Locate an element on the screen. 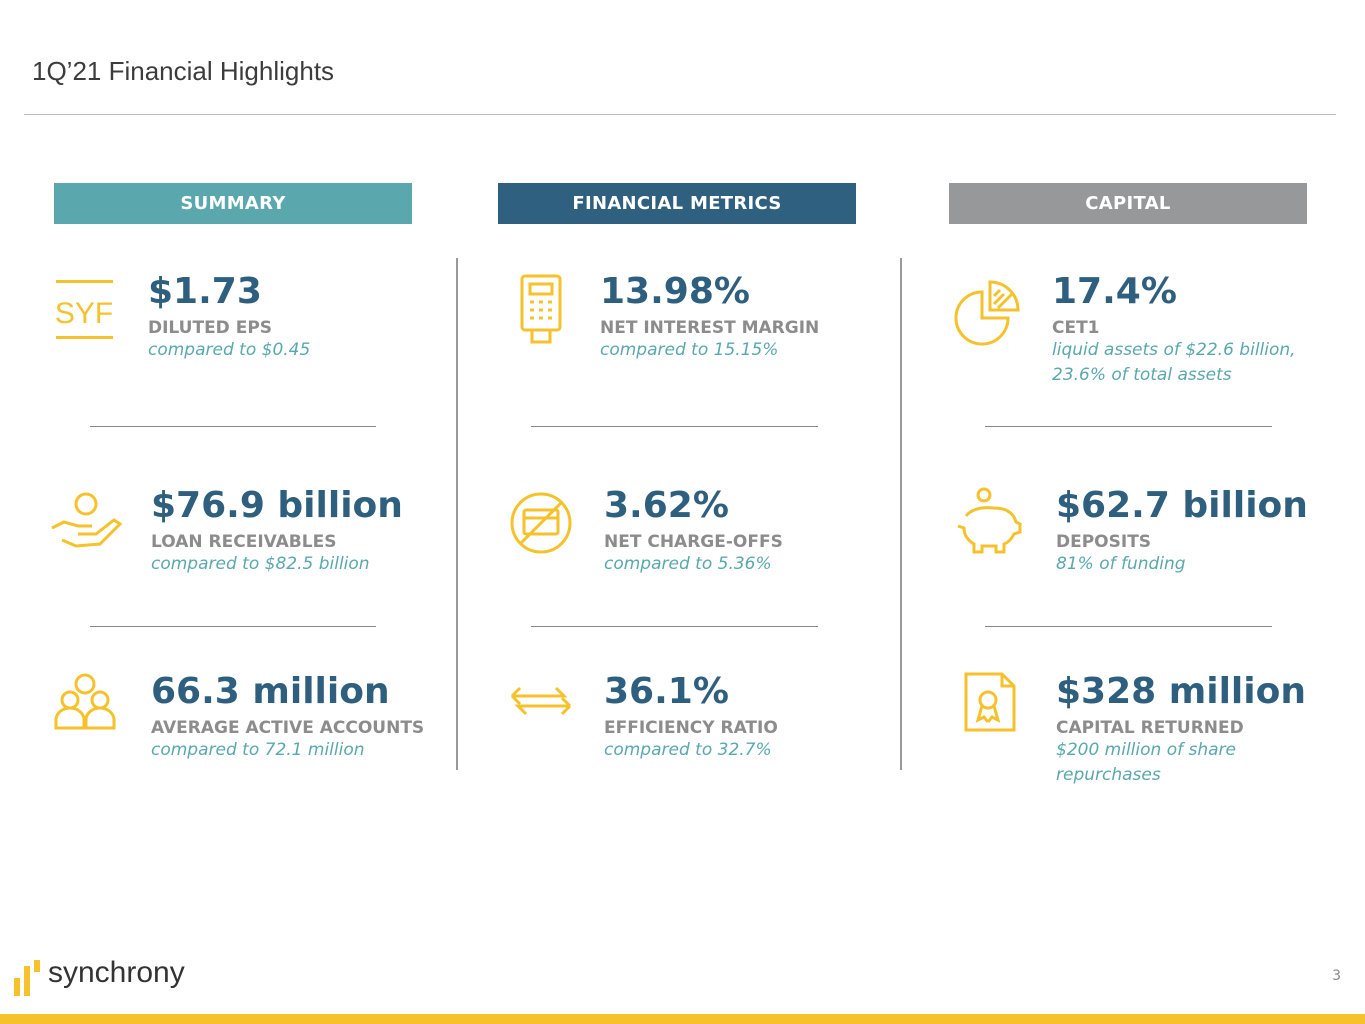 This screenshot has height=1024, width=1365. metric-label: CET1 is located at coordinates (1076, 328).